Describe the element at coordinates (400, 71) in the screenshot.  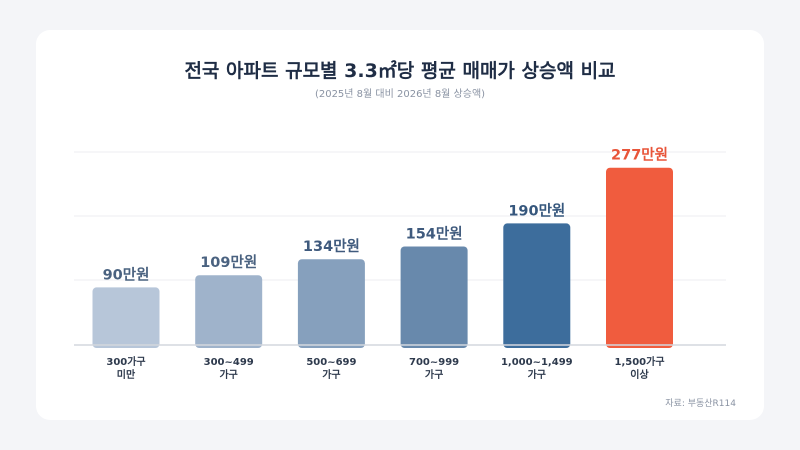
I see `chart-title: 전국 아파트 규모별 3.3㎡당 평균 매매가 상승액 비교` at that location.